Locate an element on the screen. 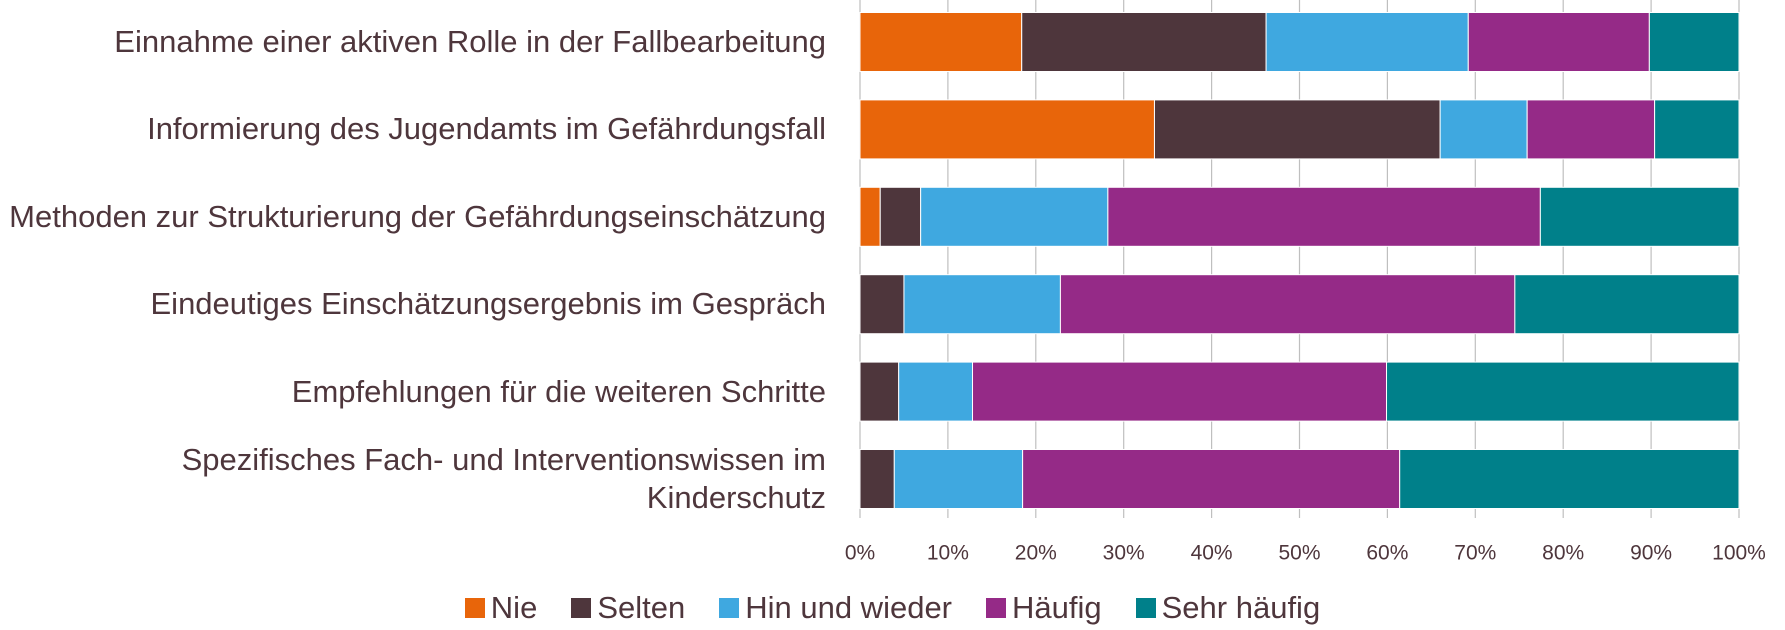  legend-item: Häufig is located at coordinates (1044, 608).